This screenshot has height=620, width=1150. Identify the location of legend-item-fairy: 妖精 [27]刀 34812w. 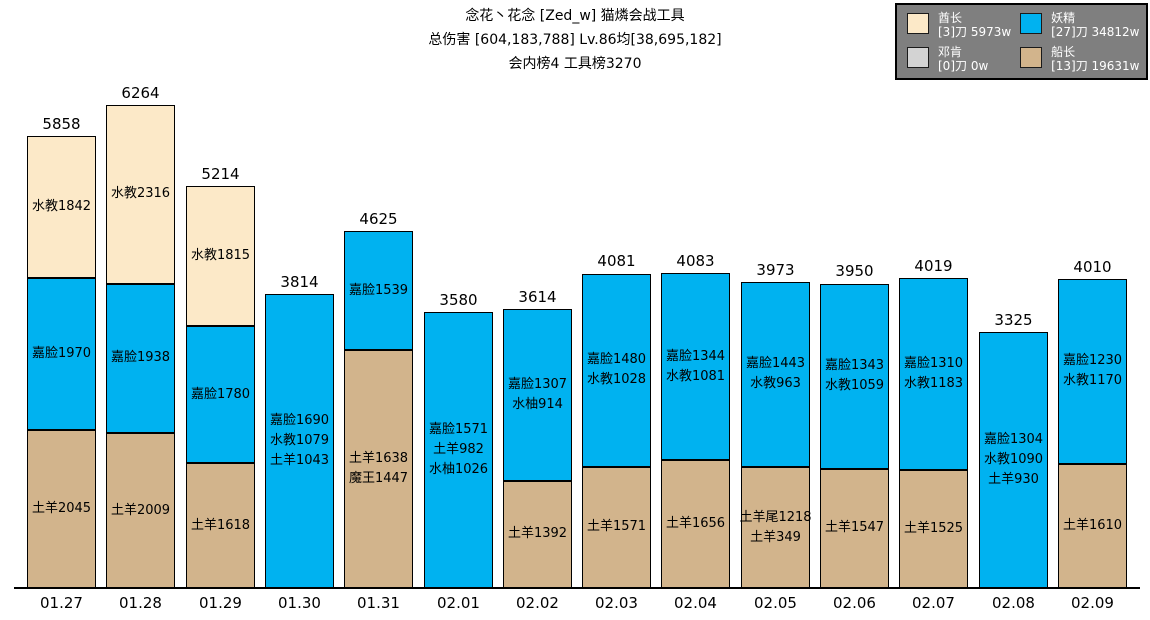
(1080, 25).